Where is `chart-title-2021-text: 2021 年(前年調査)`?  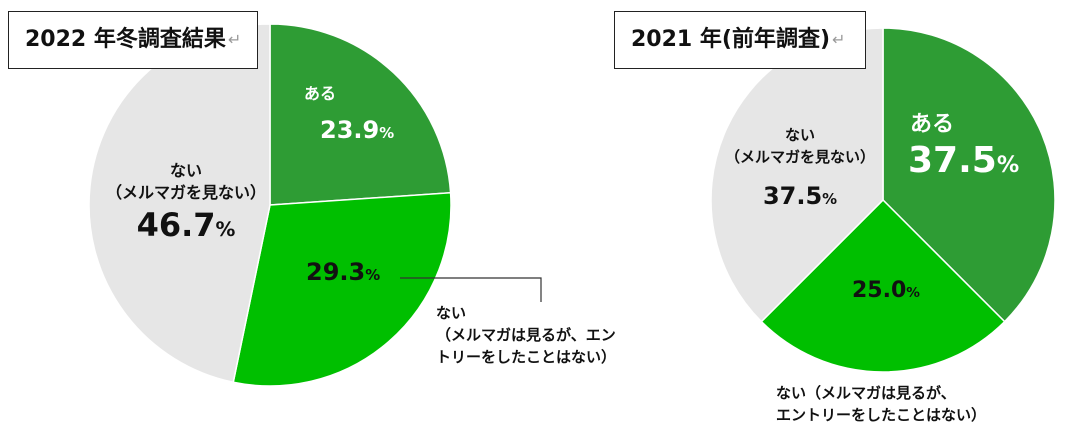 chart-title-2021-text: 2021 年(前年調査) is located at coordinates (730, 39).